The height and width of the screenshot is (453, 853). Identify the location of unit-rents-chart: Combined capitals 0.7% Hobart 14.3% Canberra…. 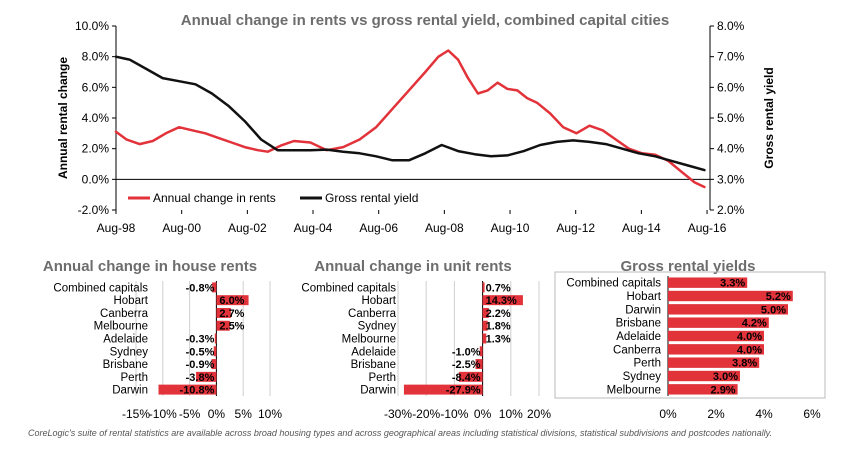
(426, 351).